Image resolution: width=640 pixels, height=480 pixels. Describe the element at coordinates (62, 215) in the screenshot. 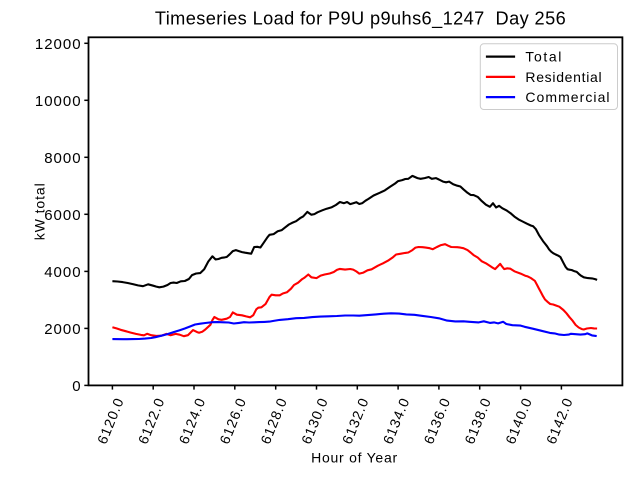

I see `svg-text: 6000` at that location.